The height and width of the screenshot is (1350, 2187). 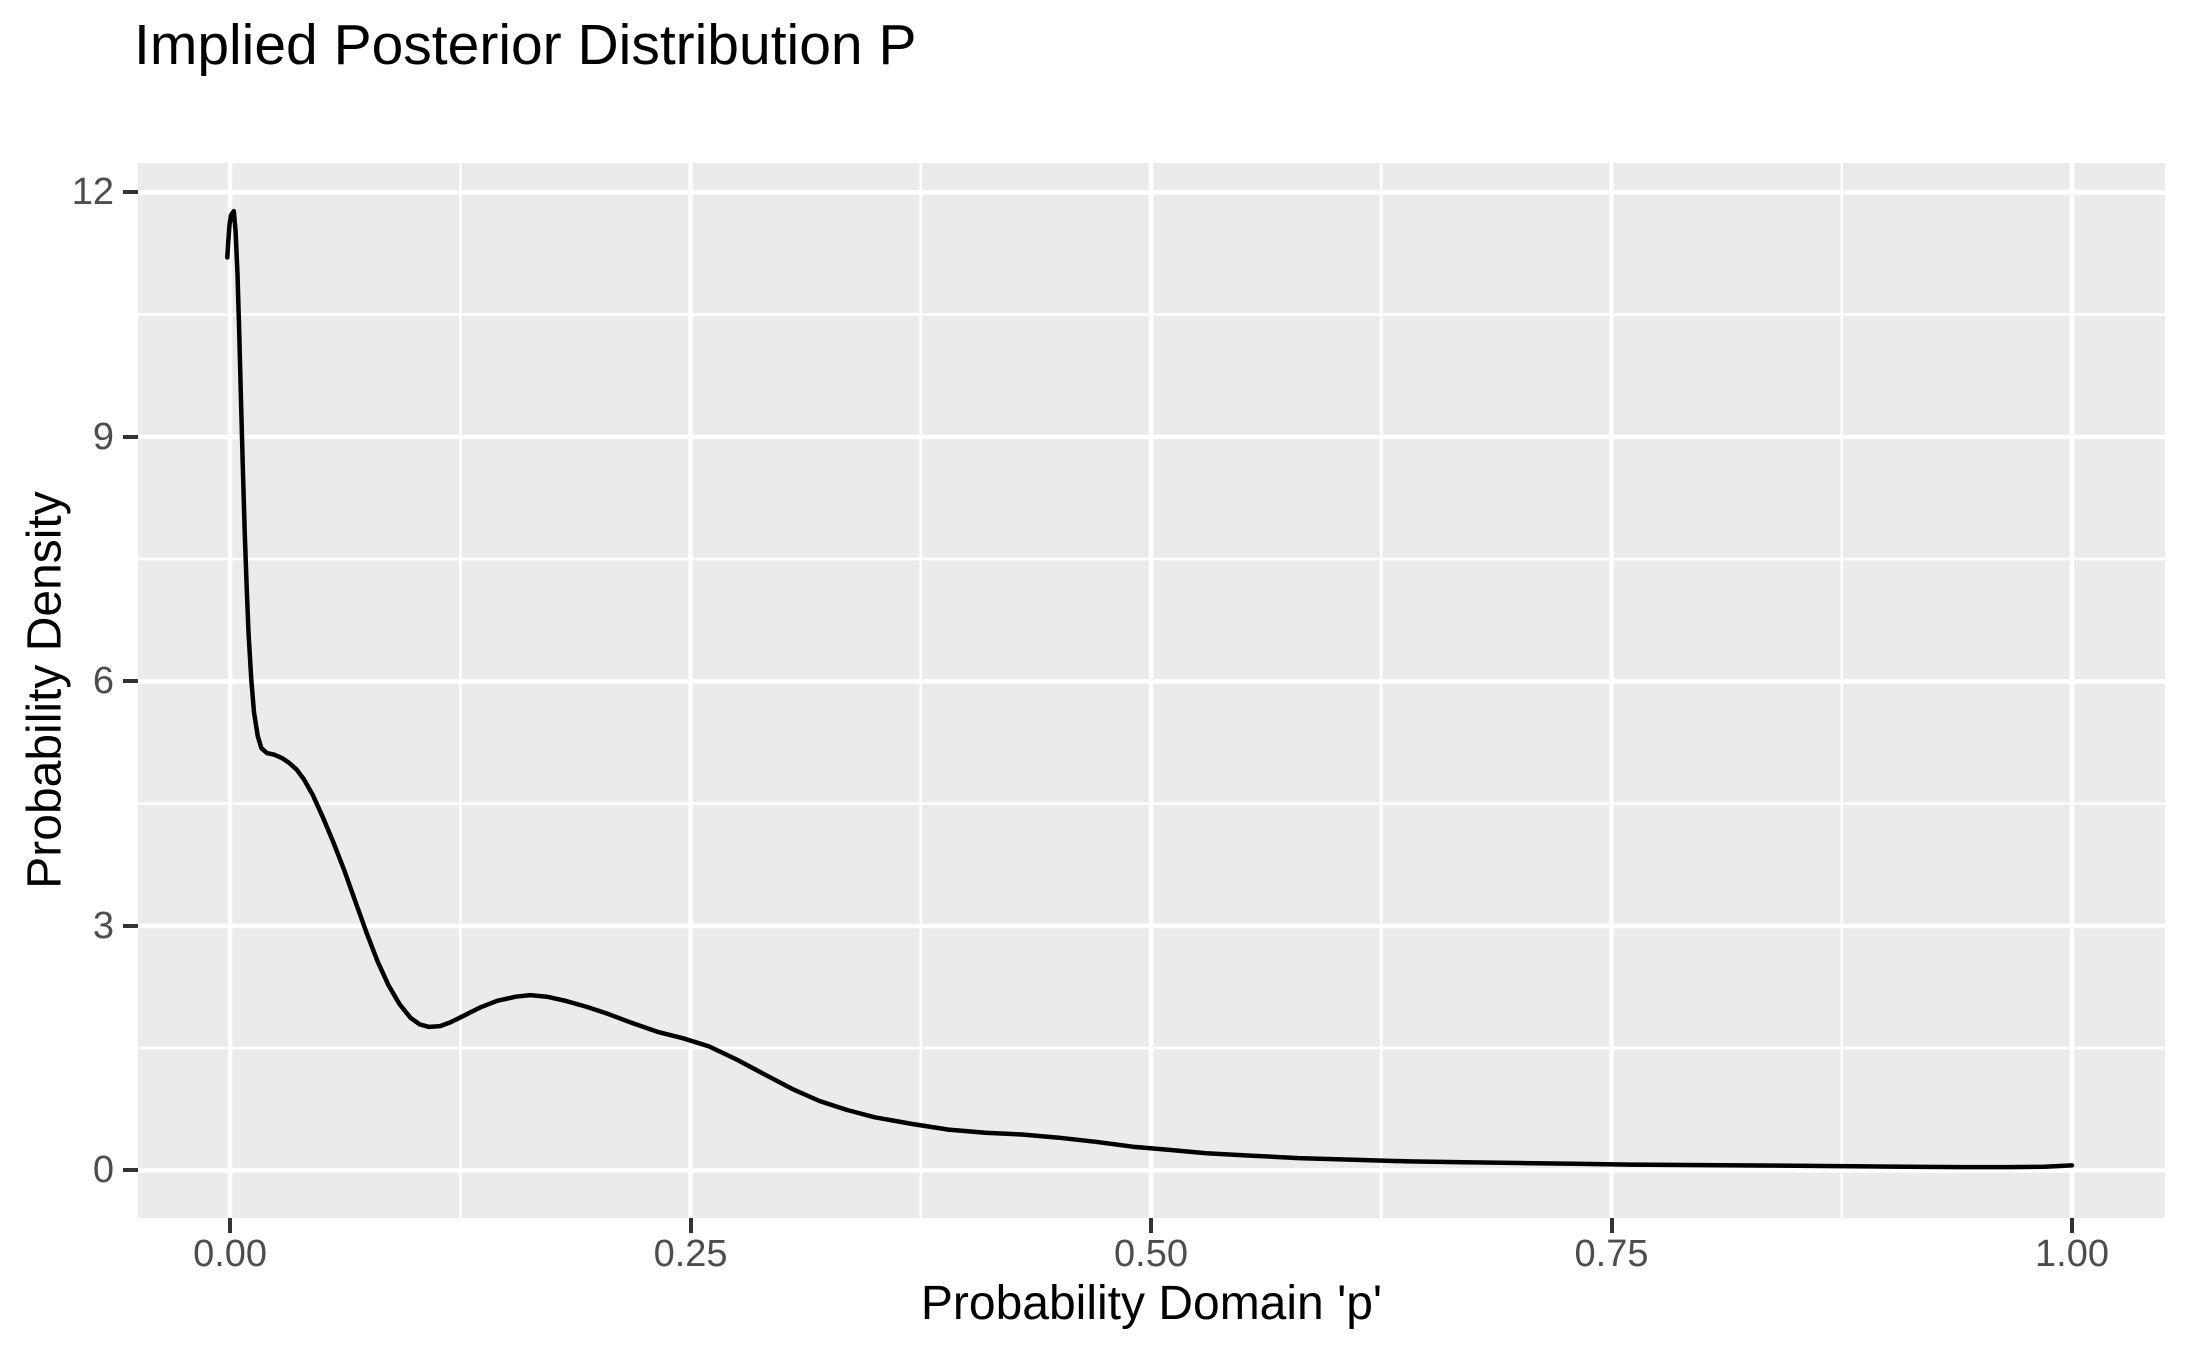 I want to click on y-axis-tick-label: 3, so click(x=103, y=925).